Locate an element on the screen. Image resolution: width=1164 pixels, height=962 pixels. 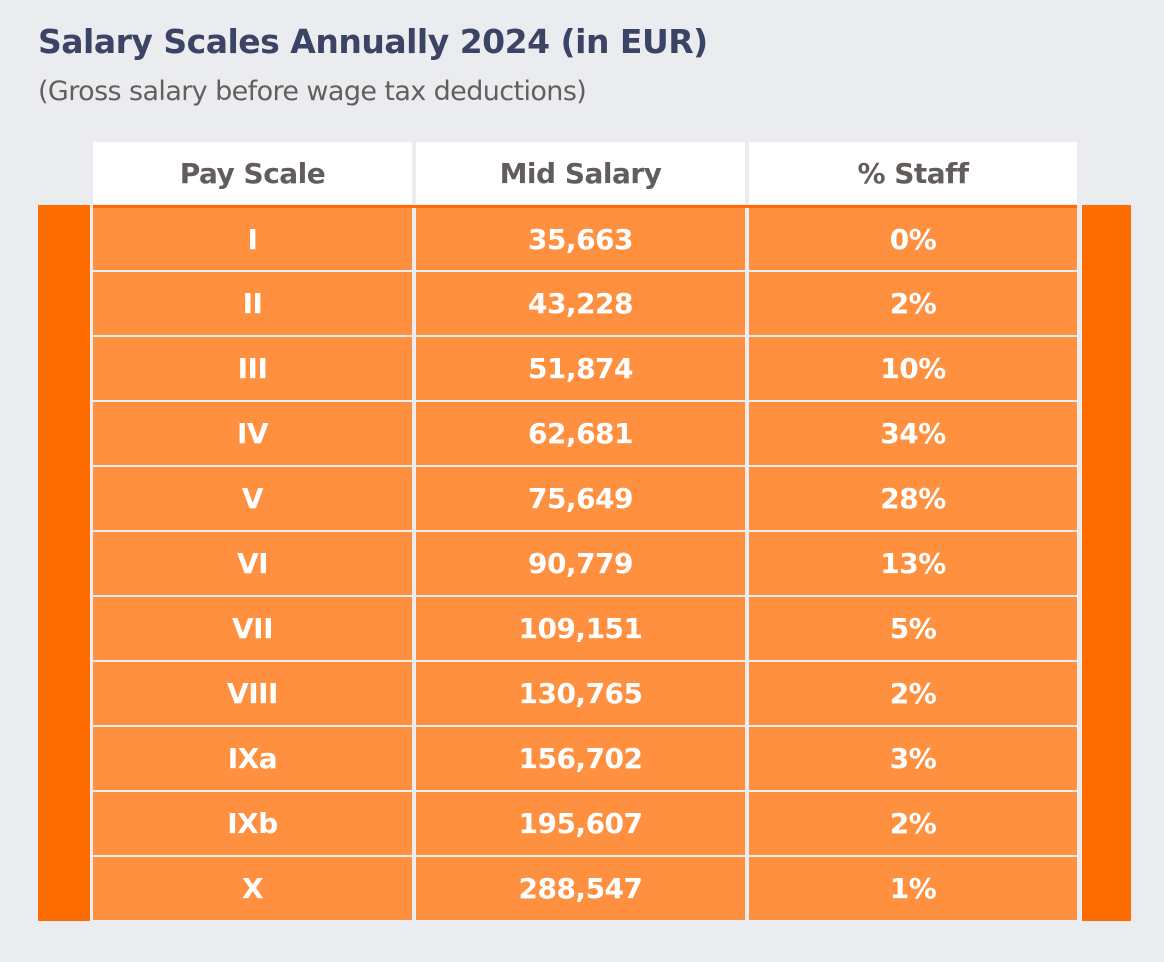
cell-percent-staff: 34% is located at coordinates (913, 433).